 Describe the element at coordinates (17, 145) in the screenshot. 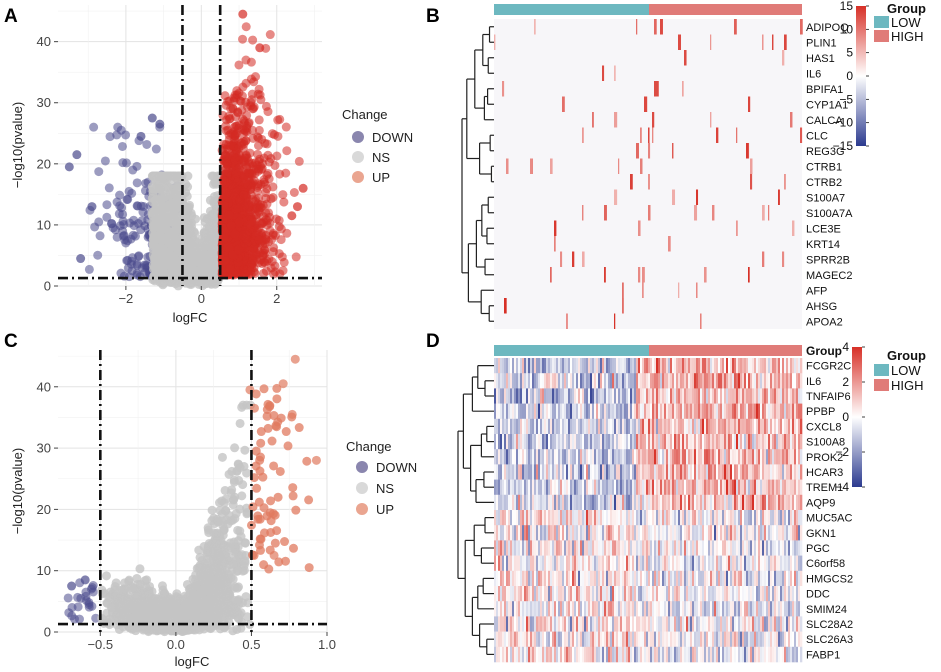

I see `volcano-a-y-axis-title: −log10(pvalue)` at that location.